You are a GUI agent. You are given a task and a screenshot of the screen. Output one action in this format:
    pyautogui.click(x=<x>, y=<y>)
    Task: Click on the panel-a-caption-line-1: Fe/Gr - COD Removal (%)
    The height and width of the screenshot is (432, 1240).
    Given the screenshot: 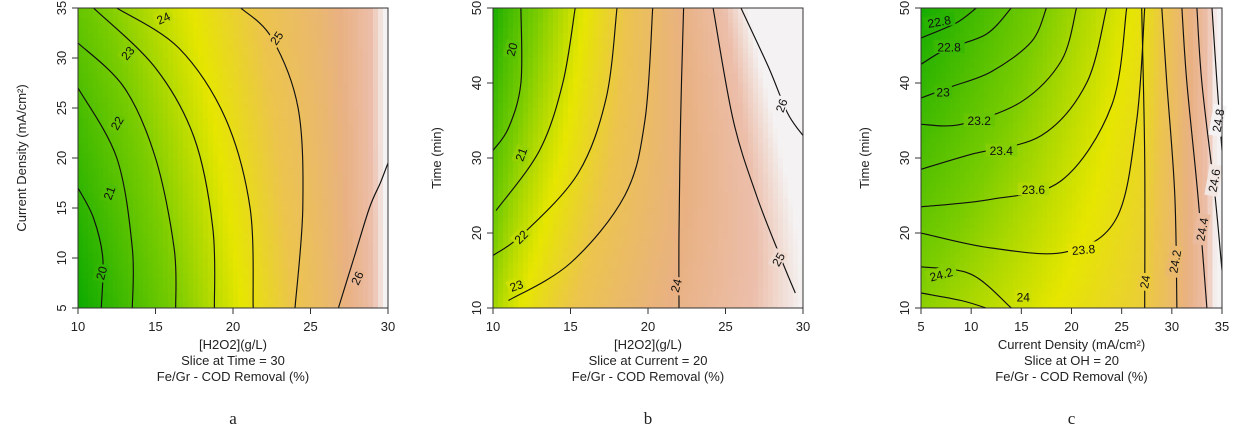 What is the action you would take?
    pyautogui.click(x=233, y=376)
    